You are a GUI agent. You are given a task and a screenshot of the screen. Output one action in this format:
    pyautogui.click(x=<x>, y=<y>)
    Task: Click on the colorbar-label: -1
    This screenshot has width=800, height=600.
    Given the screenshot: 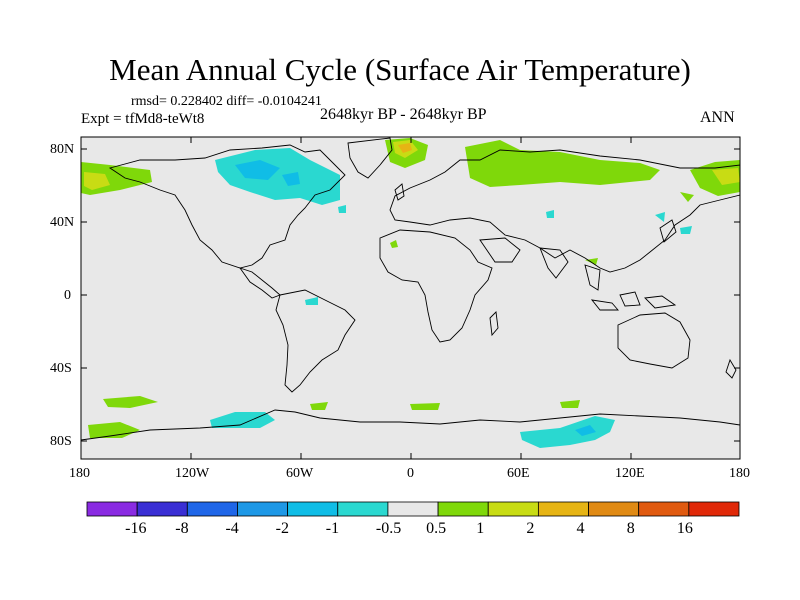 What is the action you would take?
    pyautogui.click(x=332, y=528)
    